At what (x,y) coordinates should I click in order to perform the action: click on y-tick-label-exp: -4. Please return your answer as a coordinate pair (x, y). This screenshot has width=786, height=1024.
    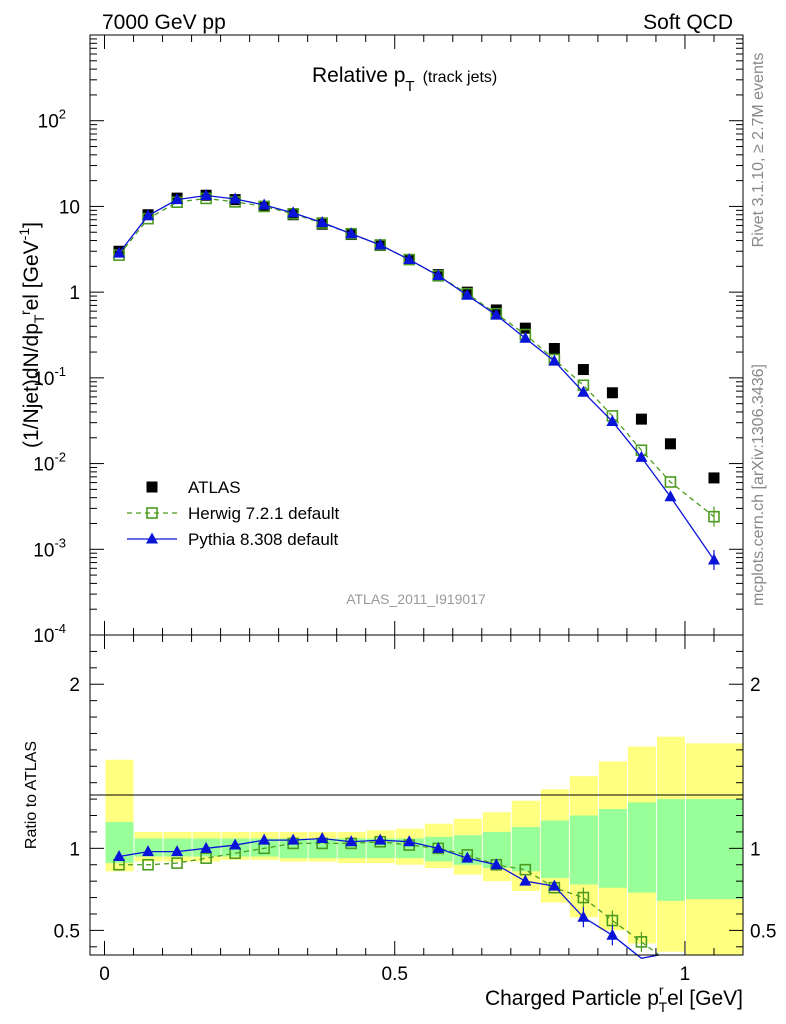
    Looking at the image, I should click on (60, 628).